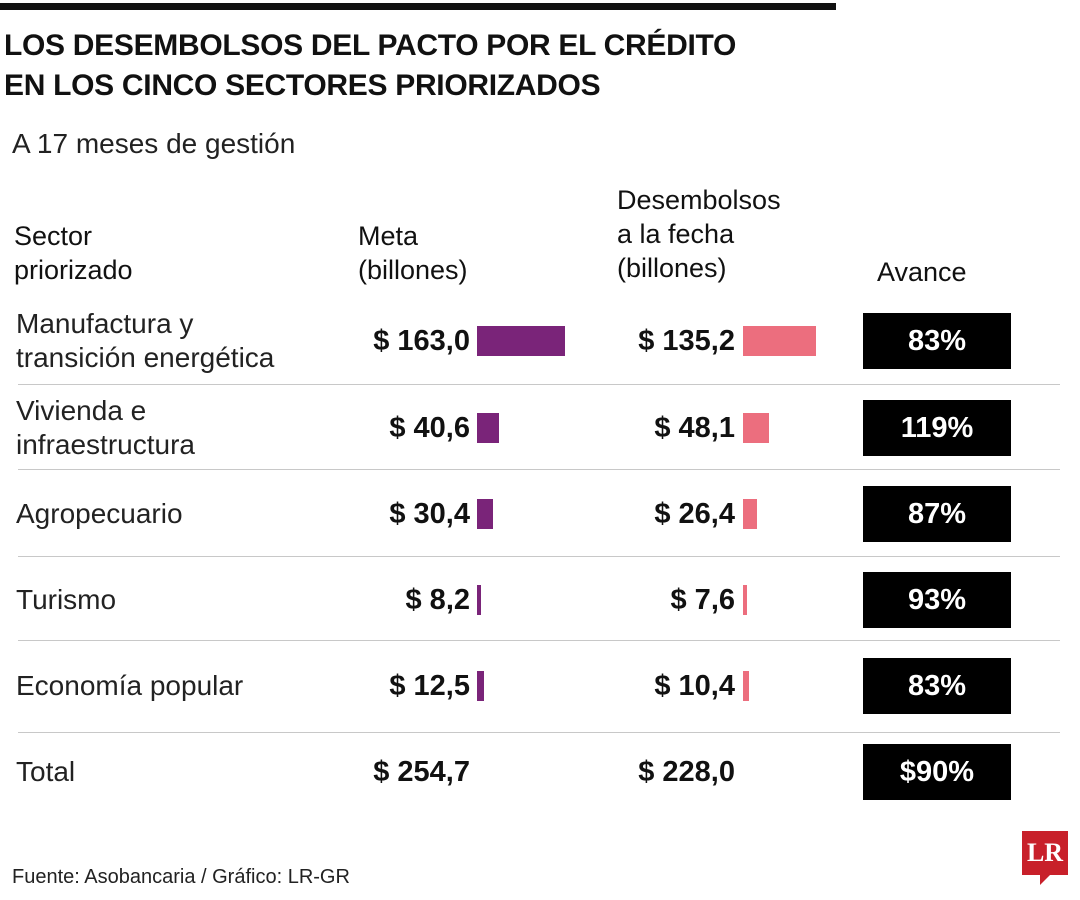 This screenshot has width=1080, height=900. What do you see at coordinates (81, 410) in the screenshot?
I see `sector-label-line: Vivienda e` at bounding box center [81, 410].